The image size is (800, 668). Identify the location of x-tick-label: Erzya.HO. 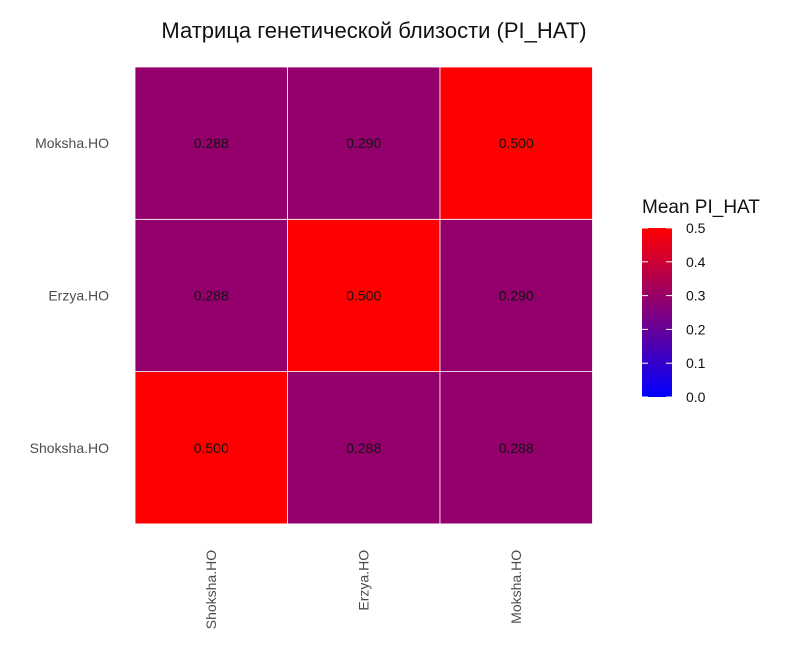
(364, 580).